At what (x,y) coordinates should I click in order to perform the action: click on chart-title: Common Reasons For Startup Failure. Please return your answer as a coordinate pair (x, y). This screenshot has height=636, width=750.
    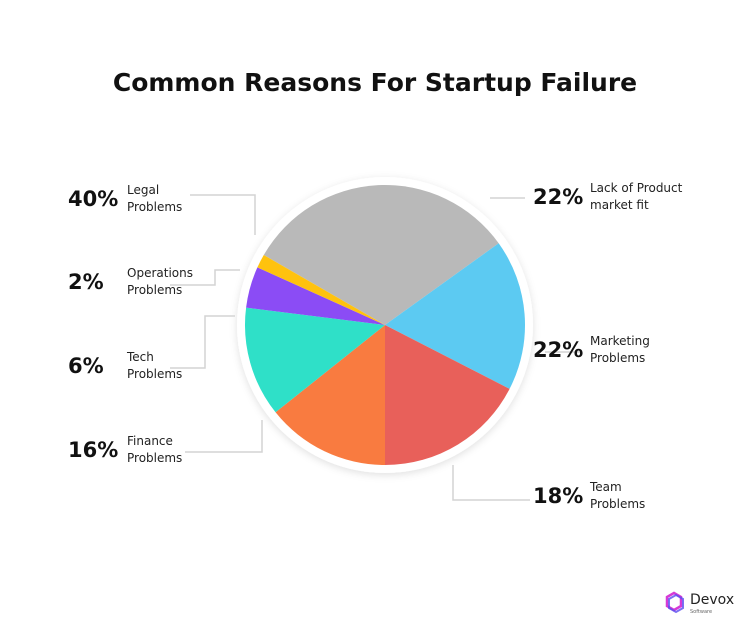
    Looking at the image, I should click on (375, 82).